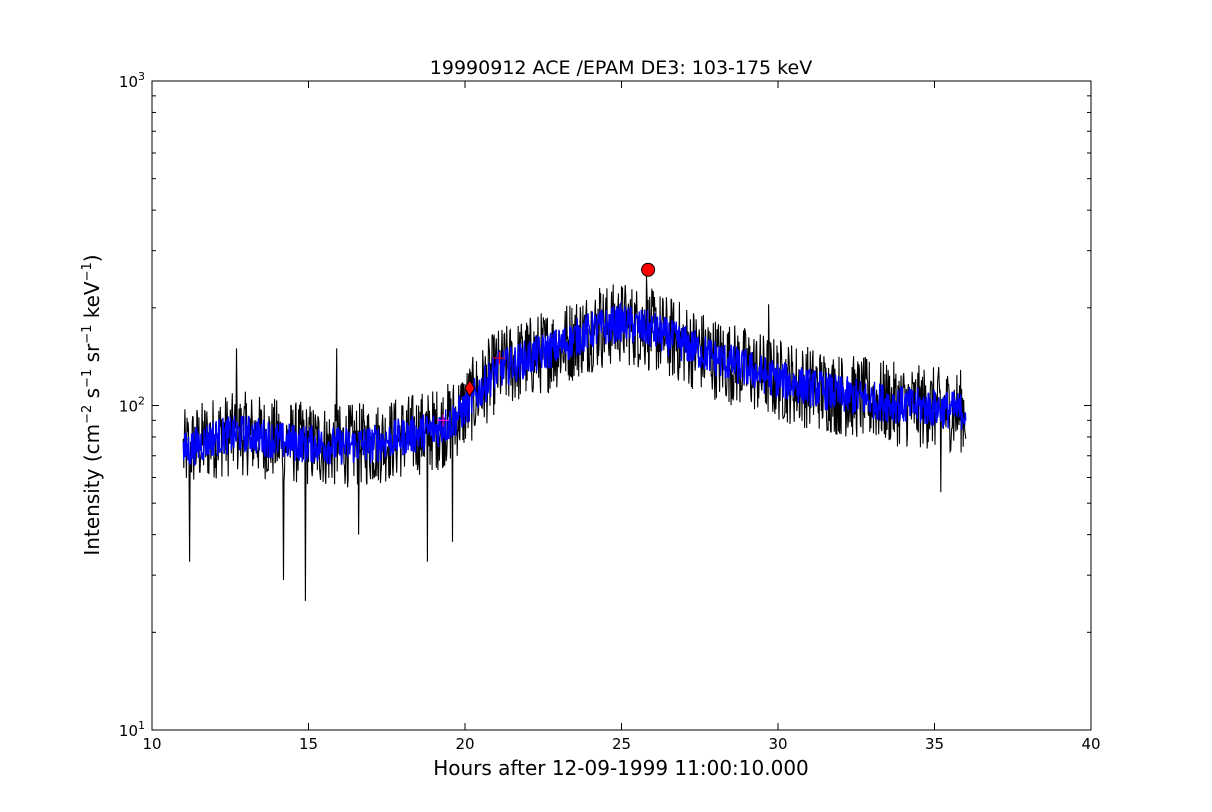 The width and height of the screenshot is (1212, 812). What do you see at coordinates (132, 80) in the screenshot?
I see `y-tick-label: 10³` at bounding box center [132, 80].